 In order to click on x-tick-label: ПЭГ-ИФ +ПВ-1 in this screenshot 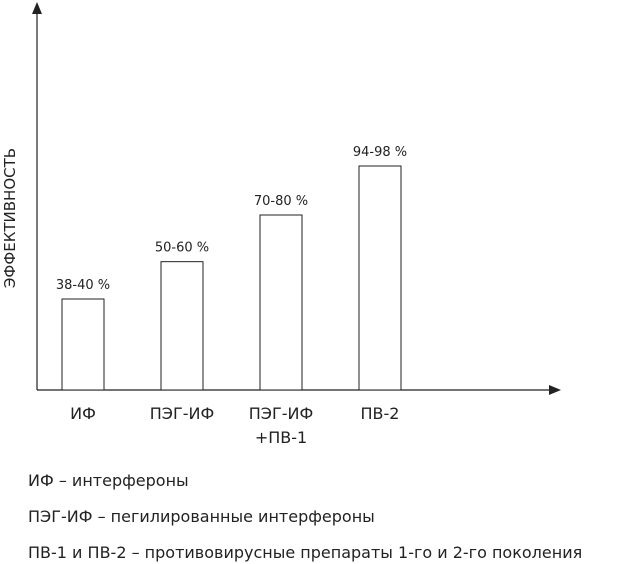, I will do `click(281, 425)`.